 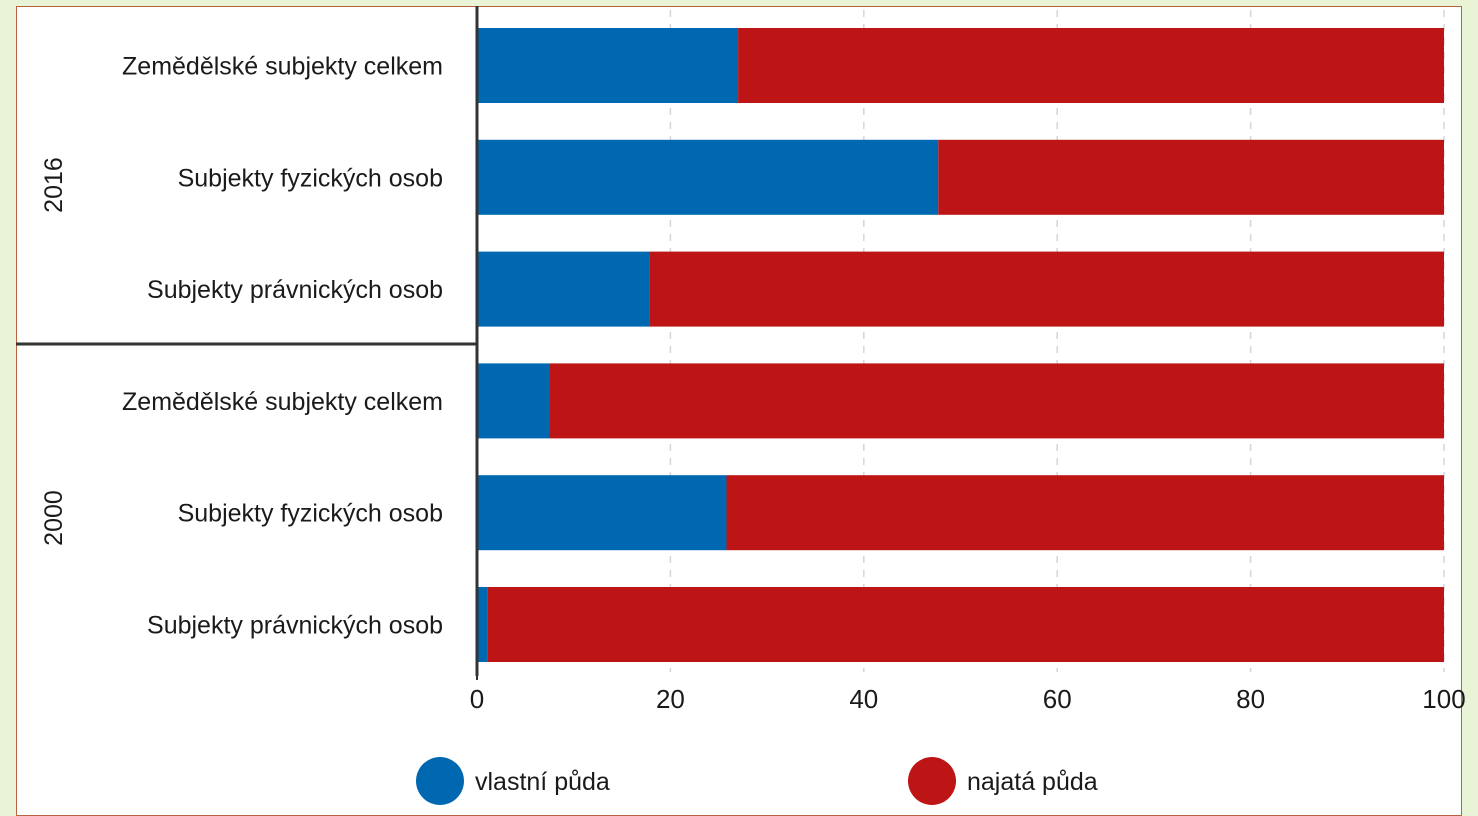 I want to click on x-tick-labels: 0 20 40 60 80 100, so click(x=968, y=699).